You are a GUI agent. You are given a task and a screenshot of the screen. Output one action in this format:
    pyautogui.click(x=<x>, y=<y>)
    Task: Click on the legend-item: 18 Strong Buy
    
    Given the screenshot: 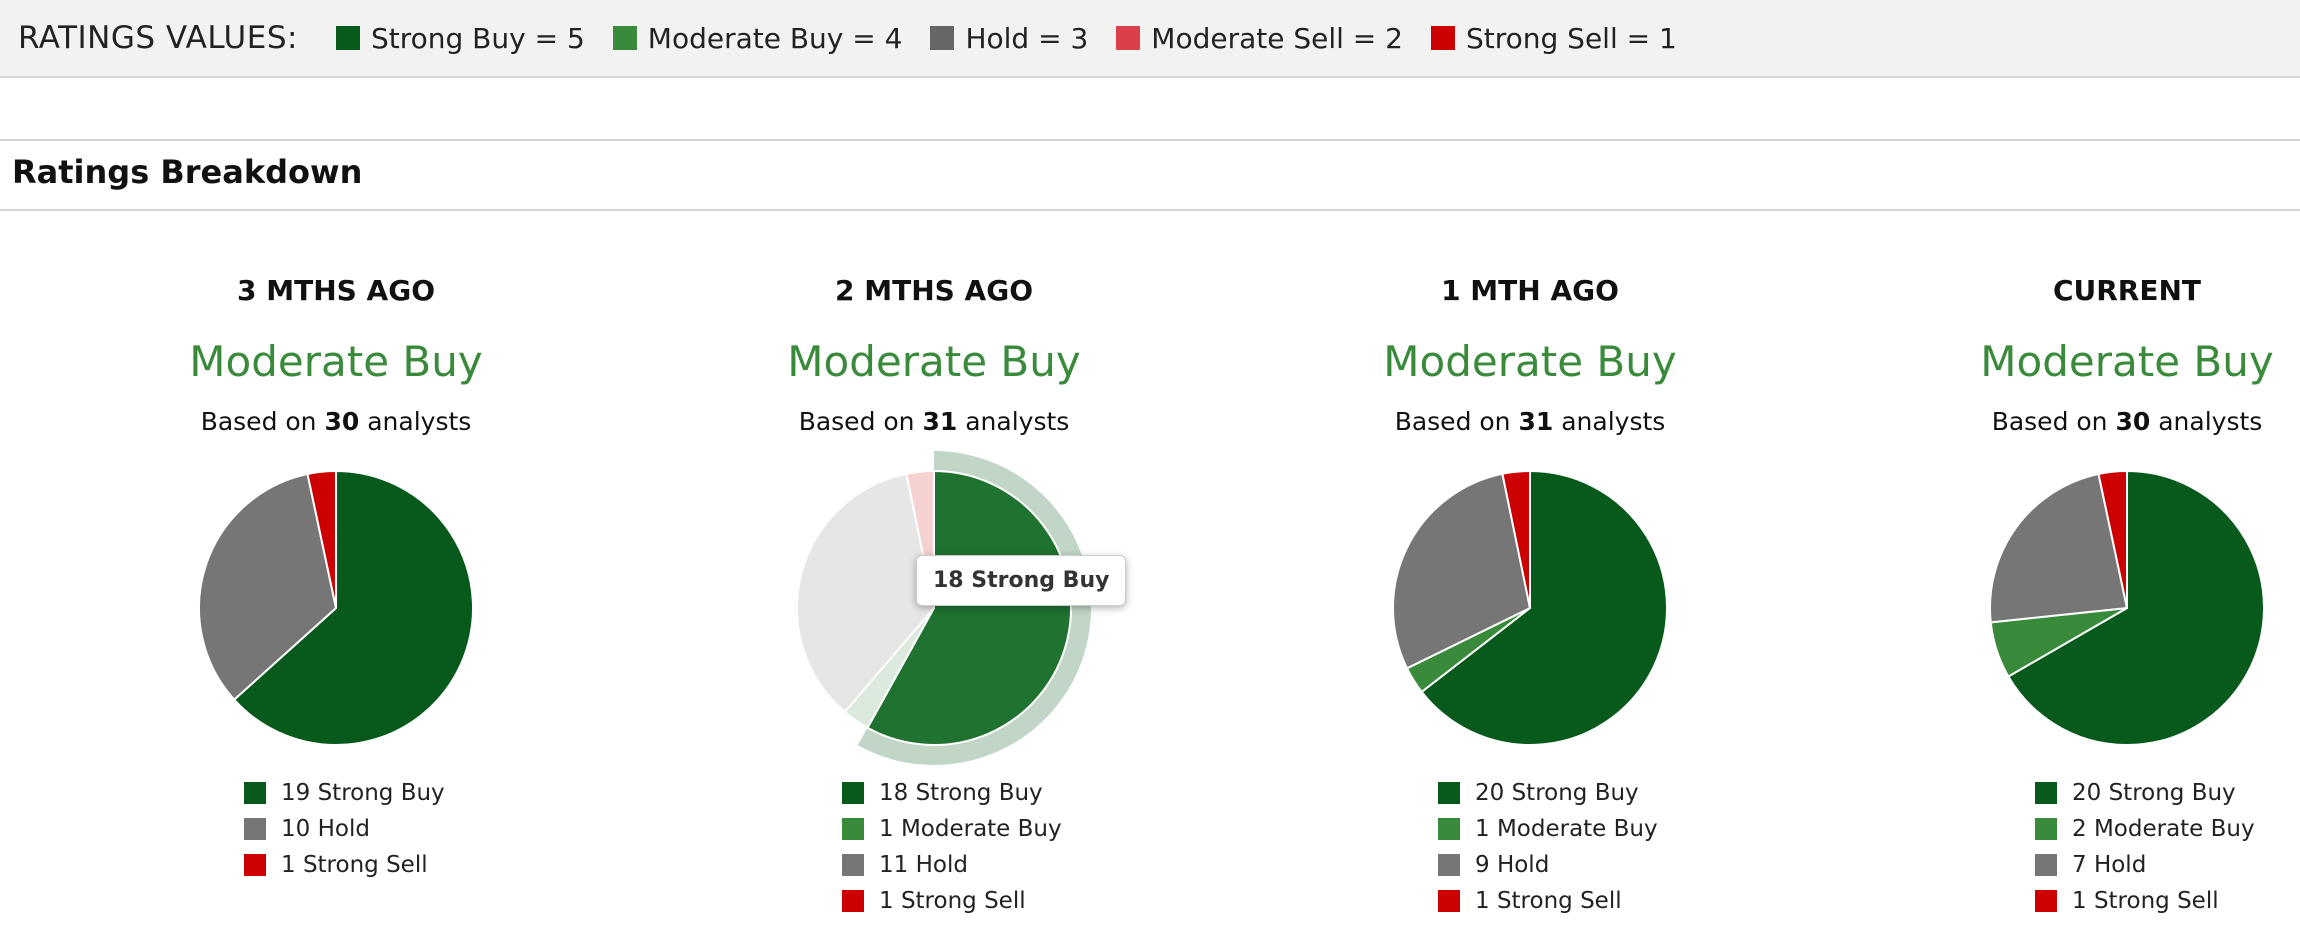 What is the action you would take?
    pyautogui.click(x=952, y=793)
    